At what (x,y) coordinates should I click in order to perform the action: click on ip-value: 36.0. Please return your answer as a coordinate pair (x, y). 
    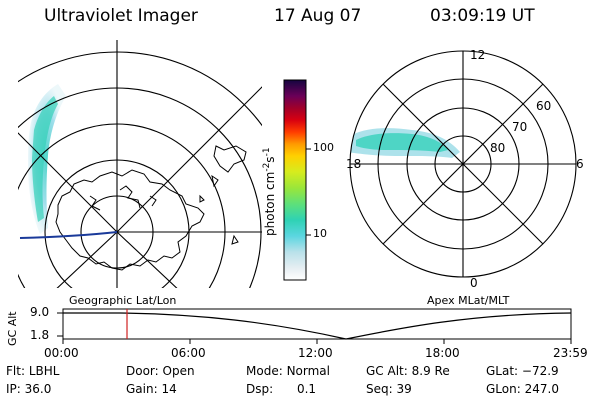
    Looking at the image, I should click on (38, 389).